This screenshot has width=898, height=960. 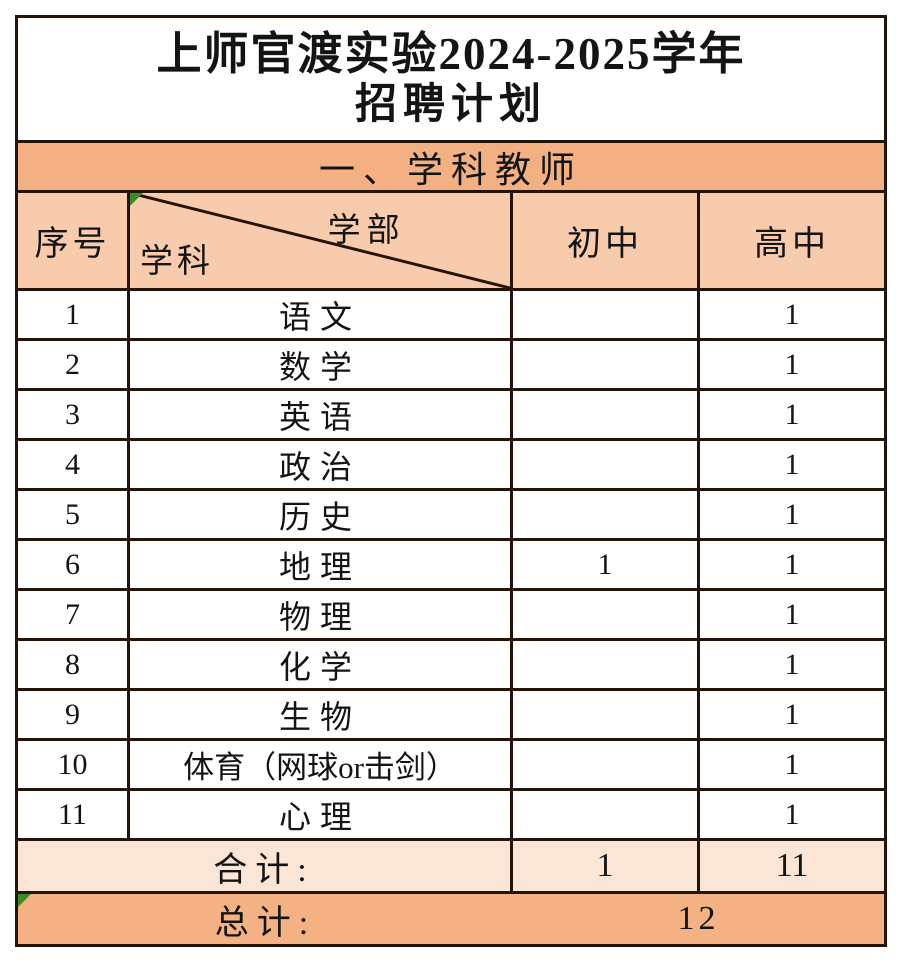 What do you see at coordinates (451, 54) in the screenshot?
I see `page-title: 上师官渡实验2024-2025学年` at bounding box center [451, 54].